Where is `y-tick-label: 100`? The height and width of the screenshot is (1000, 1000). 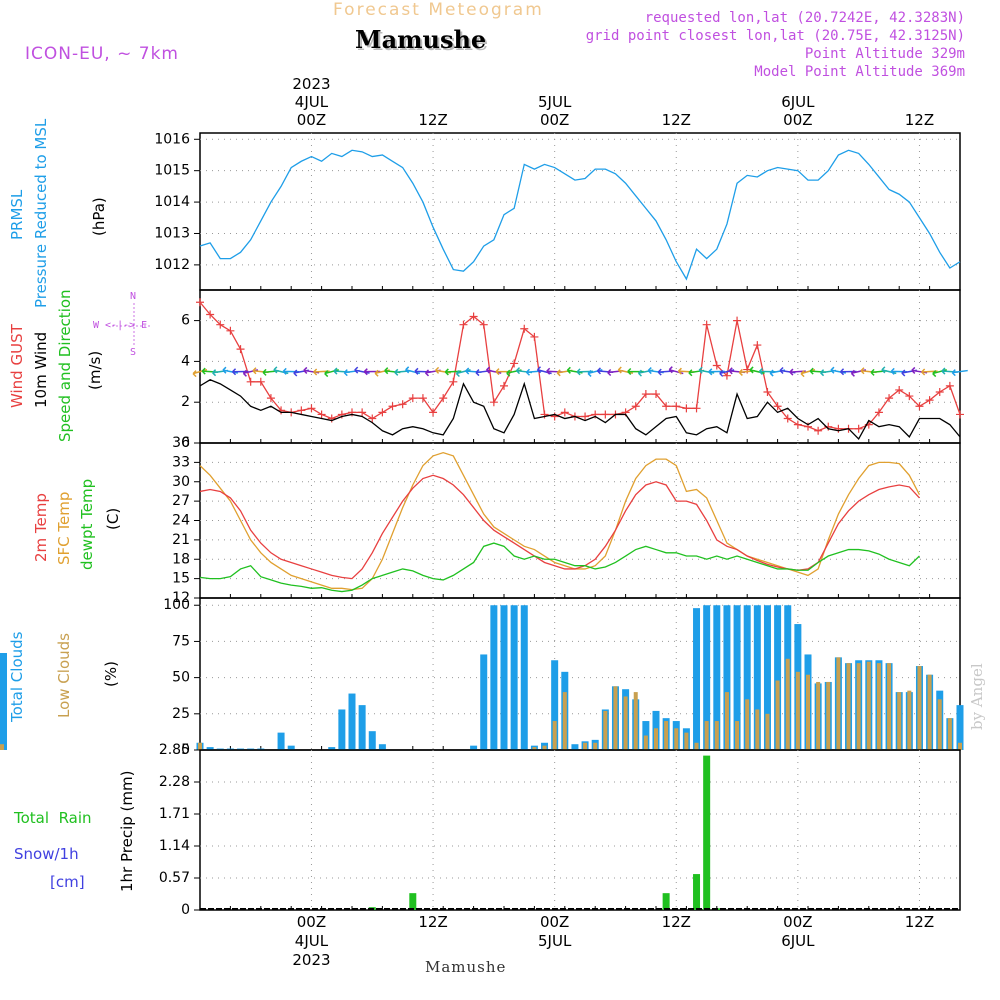
y-tick-label: 100 is located at coordinates (176, 605).